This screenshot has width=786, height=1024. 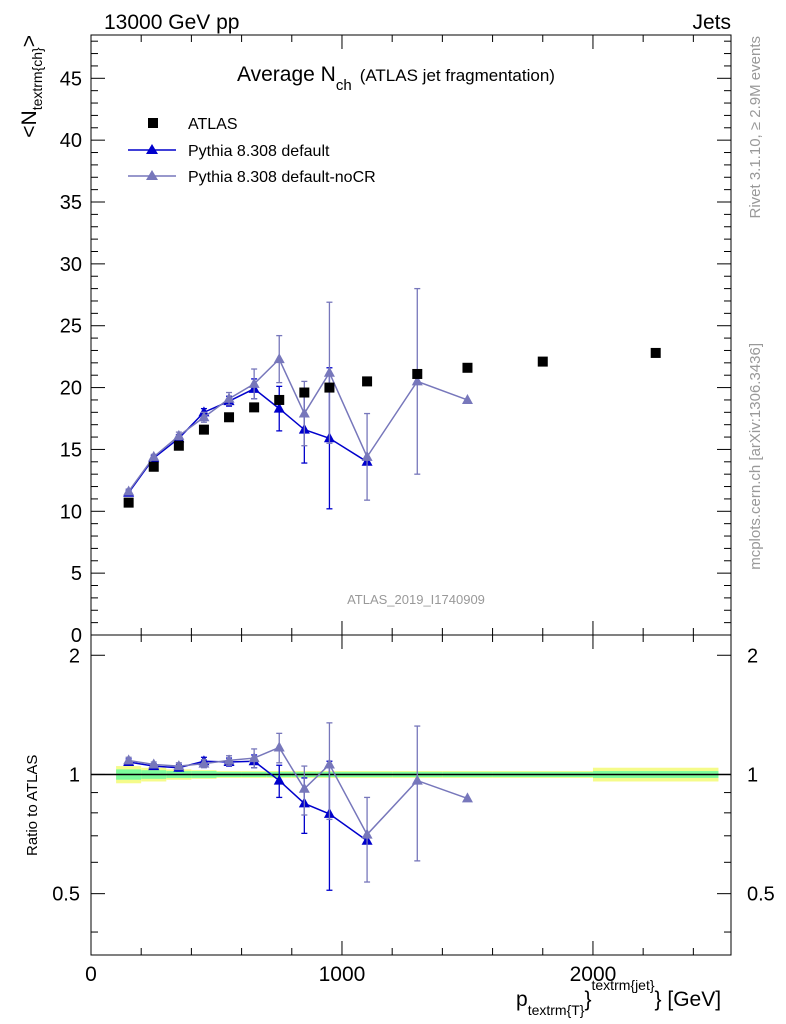 What do you see at coordinates (213, 124) in the screenshot?
I see `legend-label-atlas: ATLAS` at bounding box center [213, 124].